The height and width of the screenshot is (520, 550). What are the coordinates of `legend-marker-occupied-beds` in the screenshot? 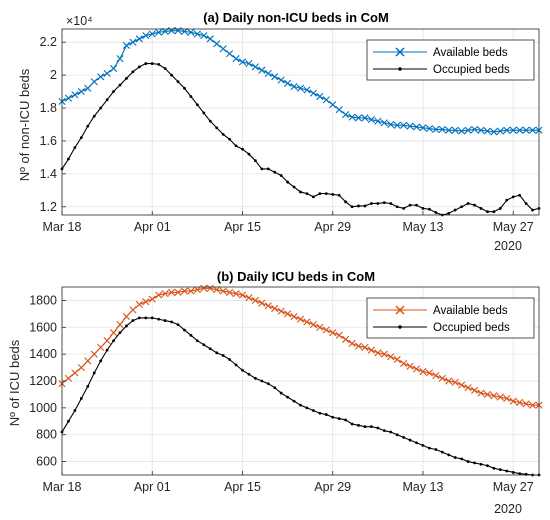 It's located at (400, 327).